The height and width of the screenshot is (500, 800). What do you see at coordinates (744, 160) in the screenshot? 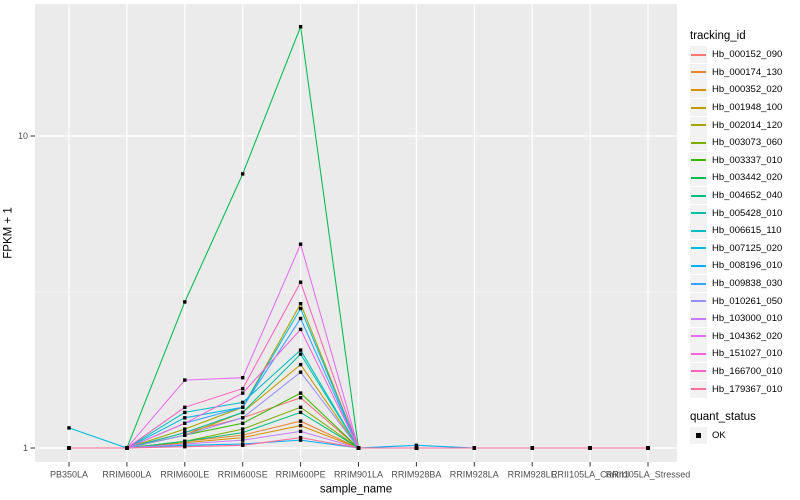
I see `legend-item-Hb_003337_010: Hb_003337_010` at bounding box center [744, 160].